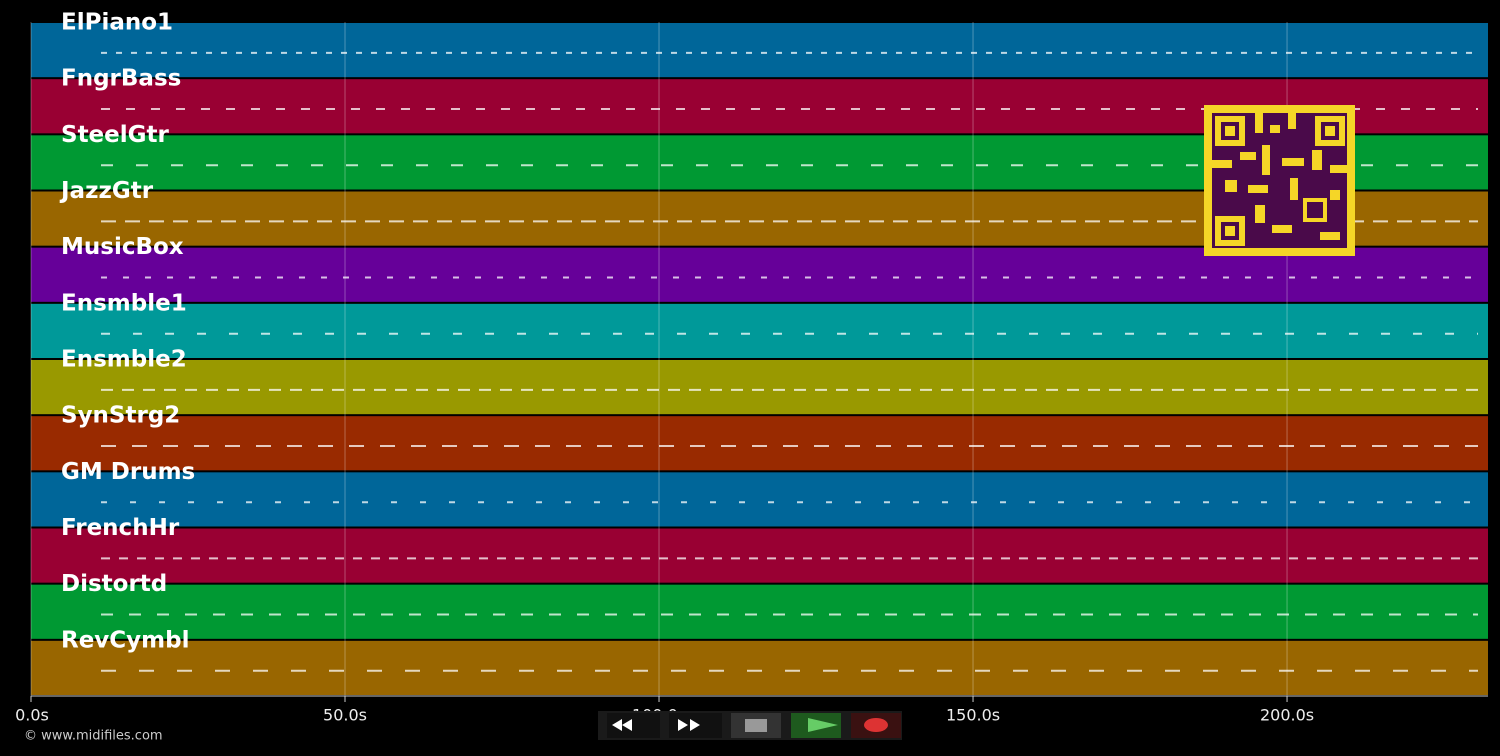 Image resolution: width=1500 pixels, height=756 pixels. What do you see at coordinates (124, 360) in the screenshot?
I see `track-name: Ensmble2` at bounding box center [124, 360].